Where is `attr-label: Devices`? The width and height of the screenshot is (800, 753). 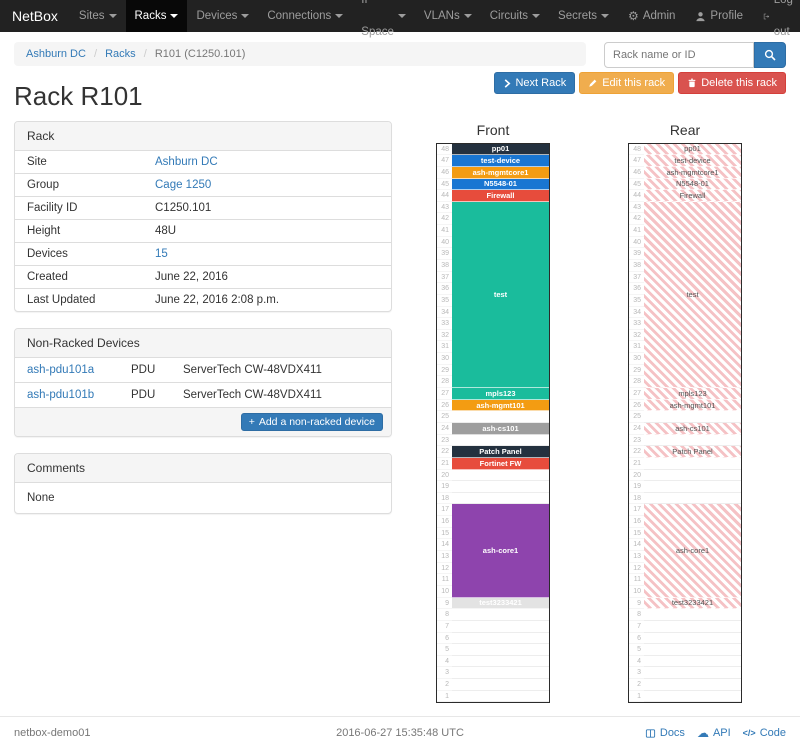
attr-label: Devices is located at coordinates (47, 253).